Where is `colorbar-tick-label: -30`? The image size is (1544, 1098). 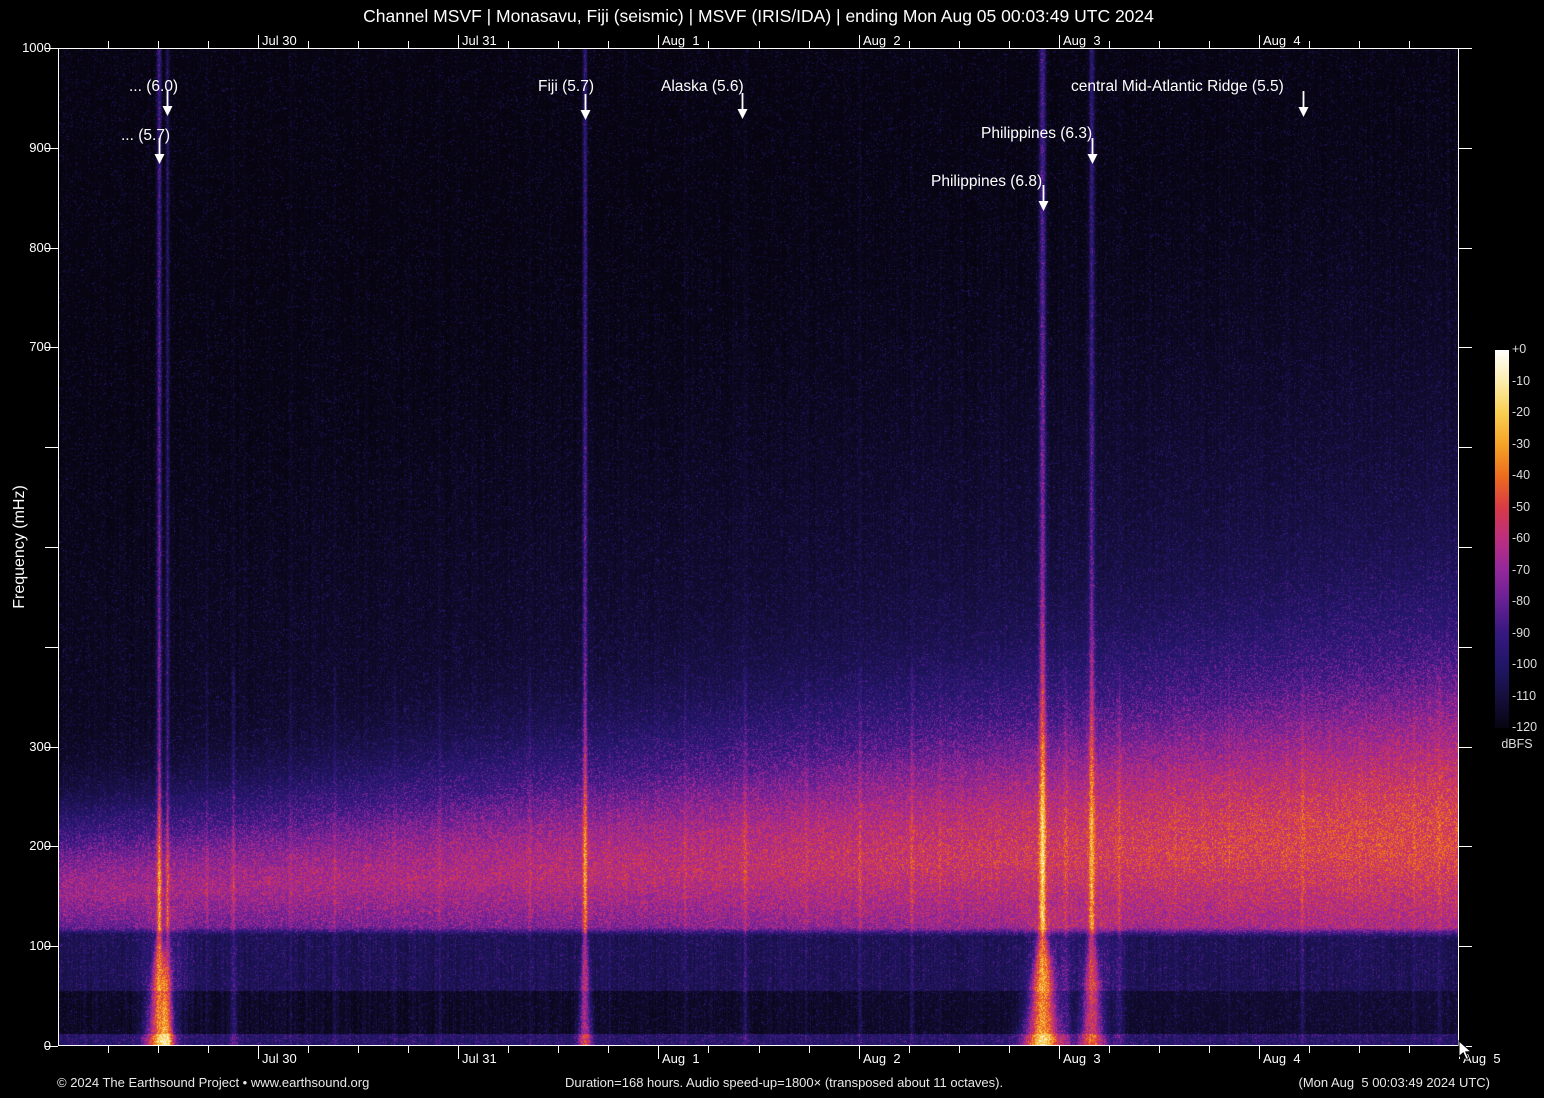
colorbar-tick-label: -30 is located at coordinates (1521, 443).